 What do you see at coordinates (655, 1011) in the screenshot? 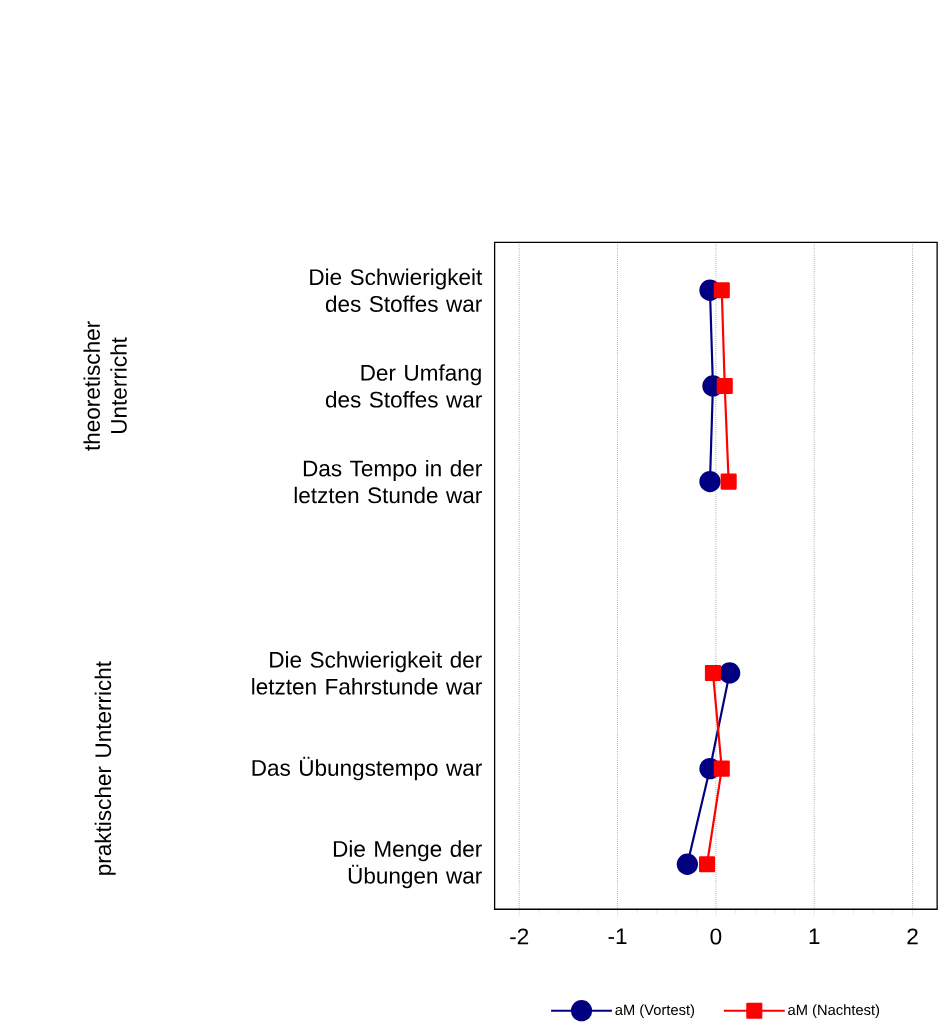
I see `legend-label: aM (Vortest)` at bounding box center [655, 1011].